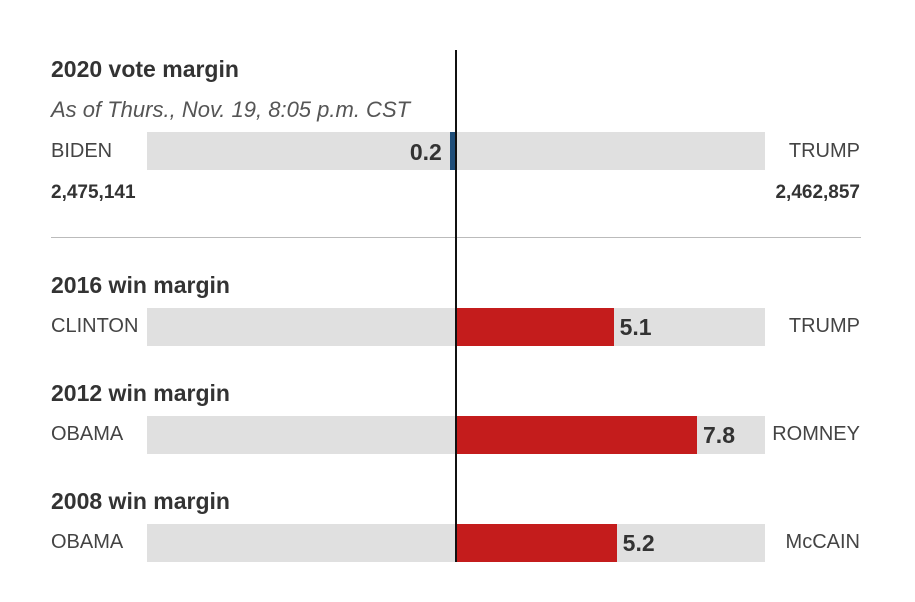  I want to click on past-left-candidate: CLINTON, so click(95, 326).